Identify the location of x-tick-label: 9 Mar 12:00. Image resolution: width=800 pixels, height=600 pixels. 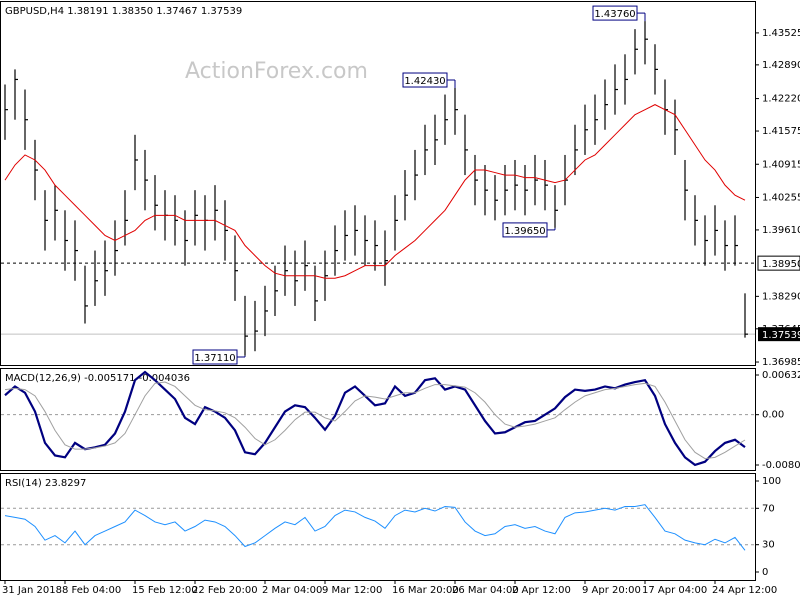
(352, 590).